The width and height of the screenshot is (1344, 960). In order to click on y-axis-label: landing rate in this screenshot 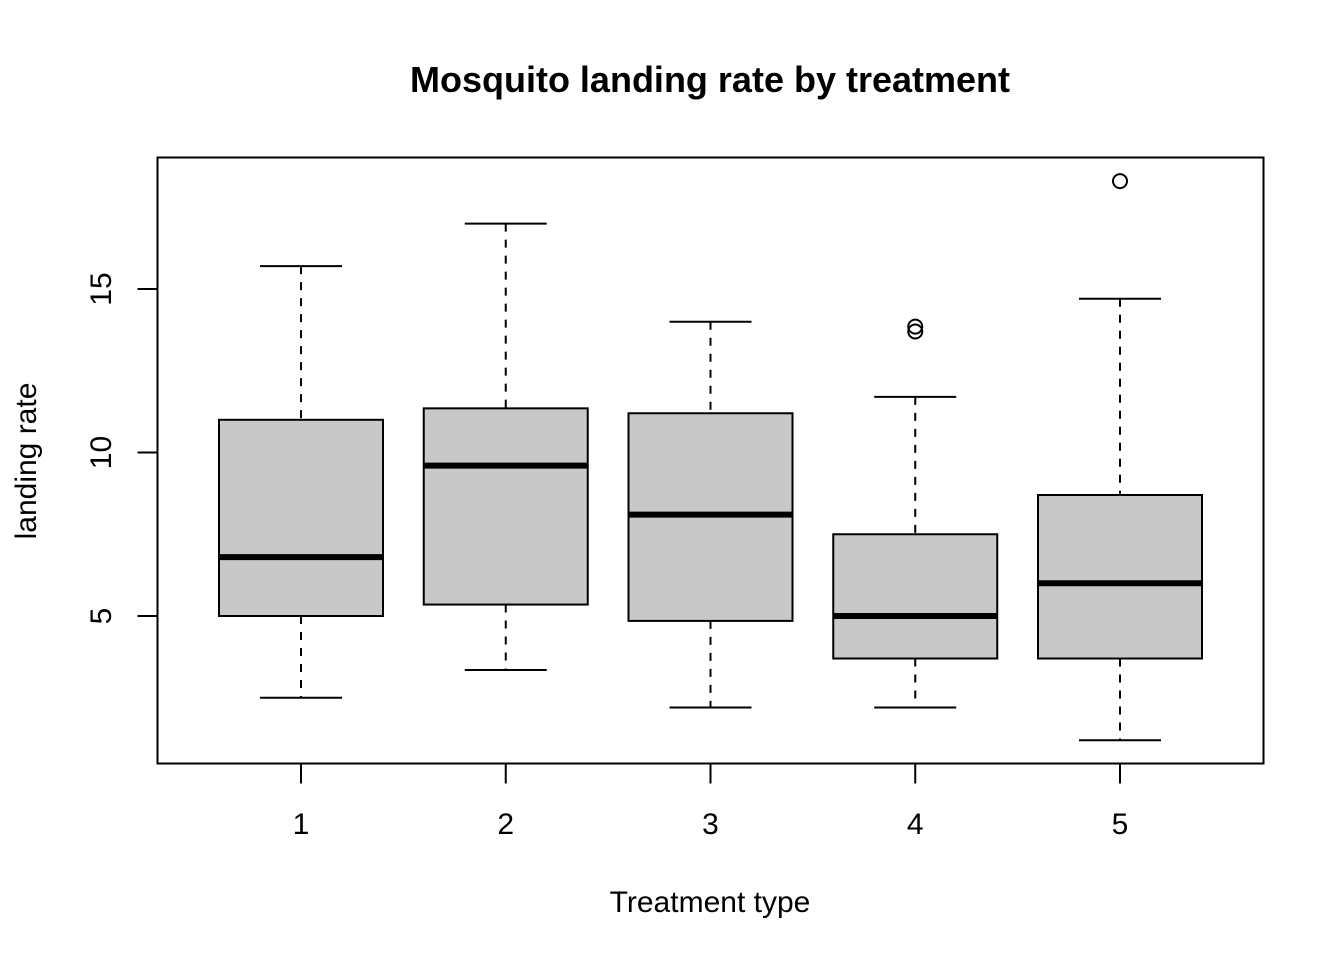, I will do `click(26, 461)`.